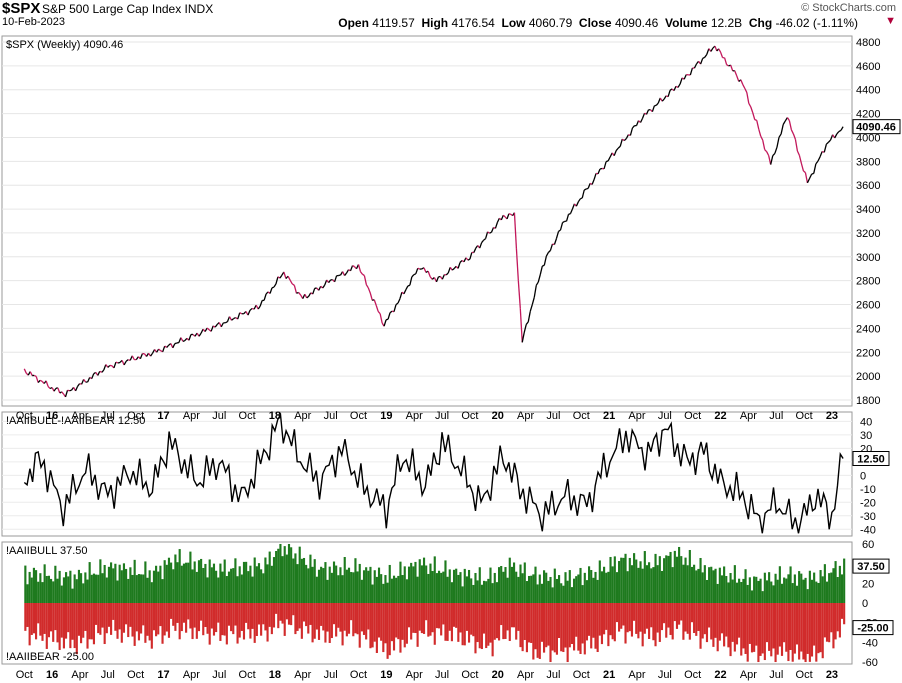  What do you see at coordinates (219, 675) in the screenshot?
I see `x-tick-label: Jul` at bounding box center [219, 675].